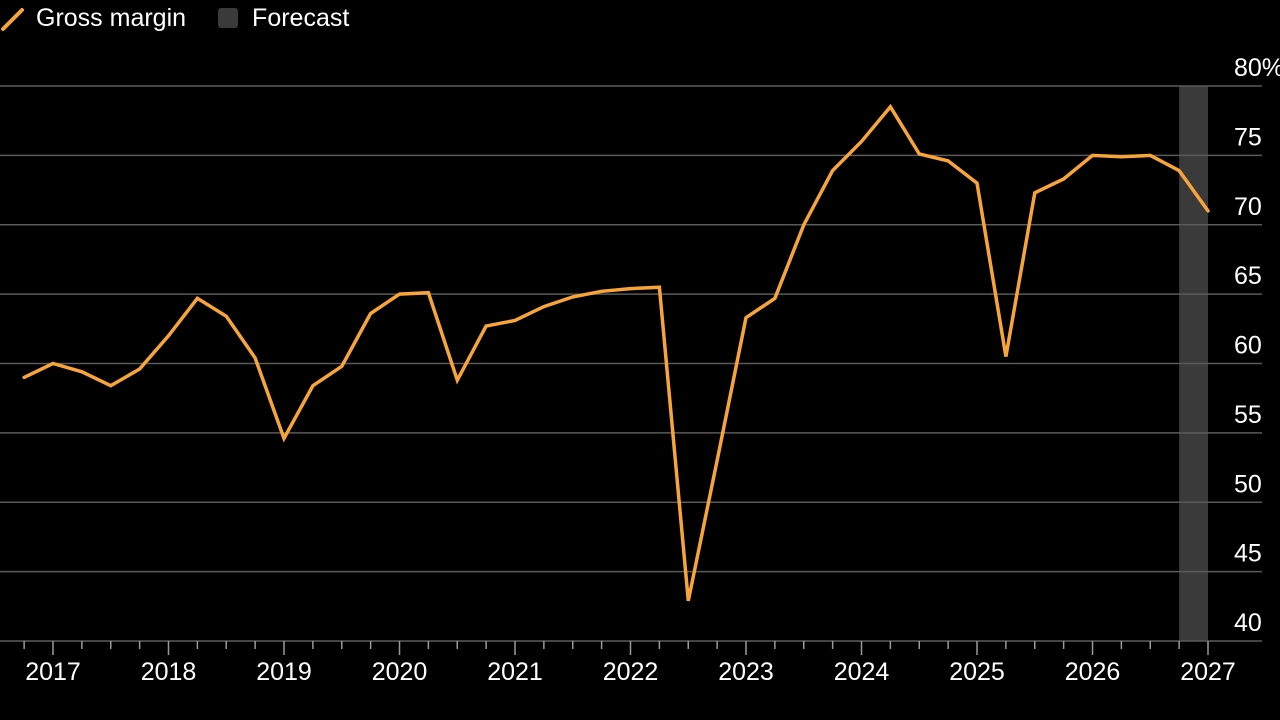 This screenshot has width=1280, height=720. Describe the element at coordinates (515, 672) in the screenshot. I see `x-tick-label: 2021` at that location.